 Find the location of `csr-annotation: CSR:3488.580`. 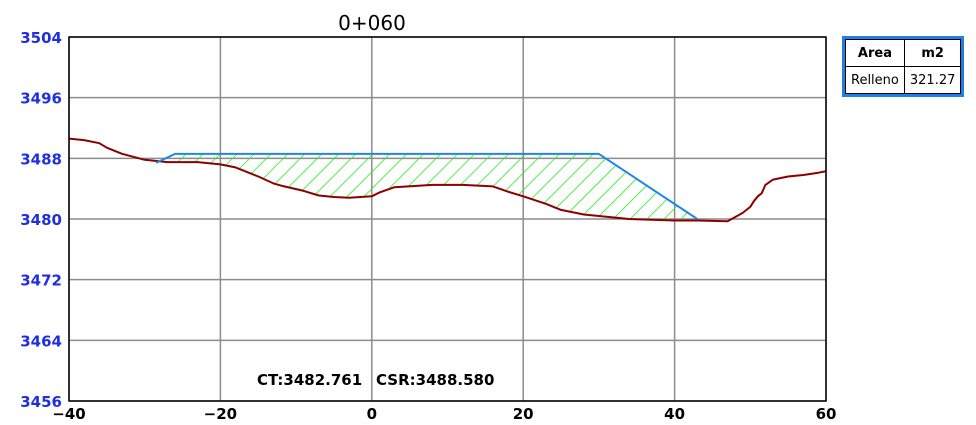

csr-annotation: CSR:3488.580 is located at coordinates (435, 380).